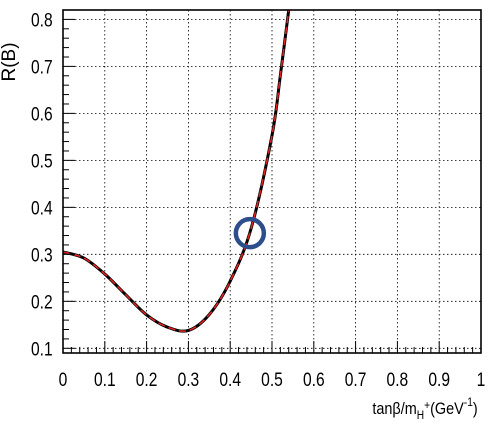 This screenshot has height=425, width=489. What do you see at coordinates (42, 302) in the screenshot?
I see `y-tick-label-1: 0.2` at bounding box center [42, 302].